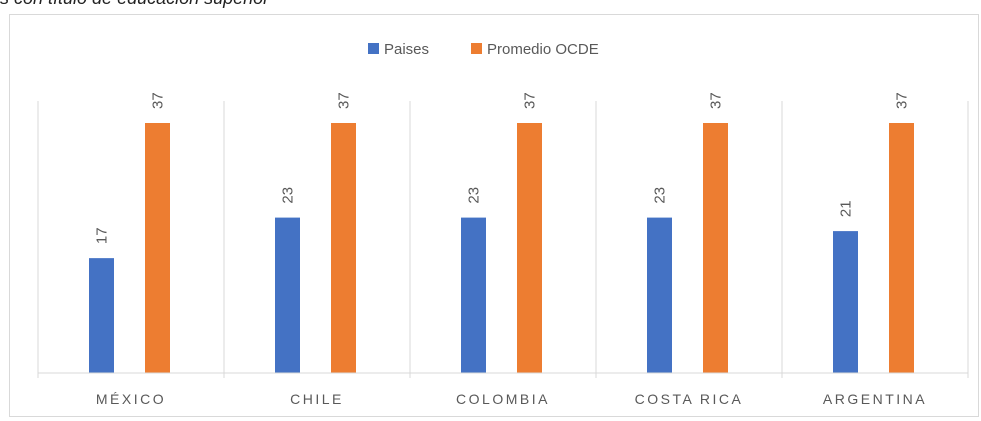 This screenshot has height=421, width=981. I want to click on legend-label-1: Promedio OCDE, so click(543, 49).